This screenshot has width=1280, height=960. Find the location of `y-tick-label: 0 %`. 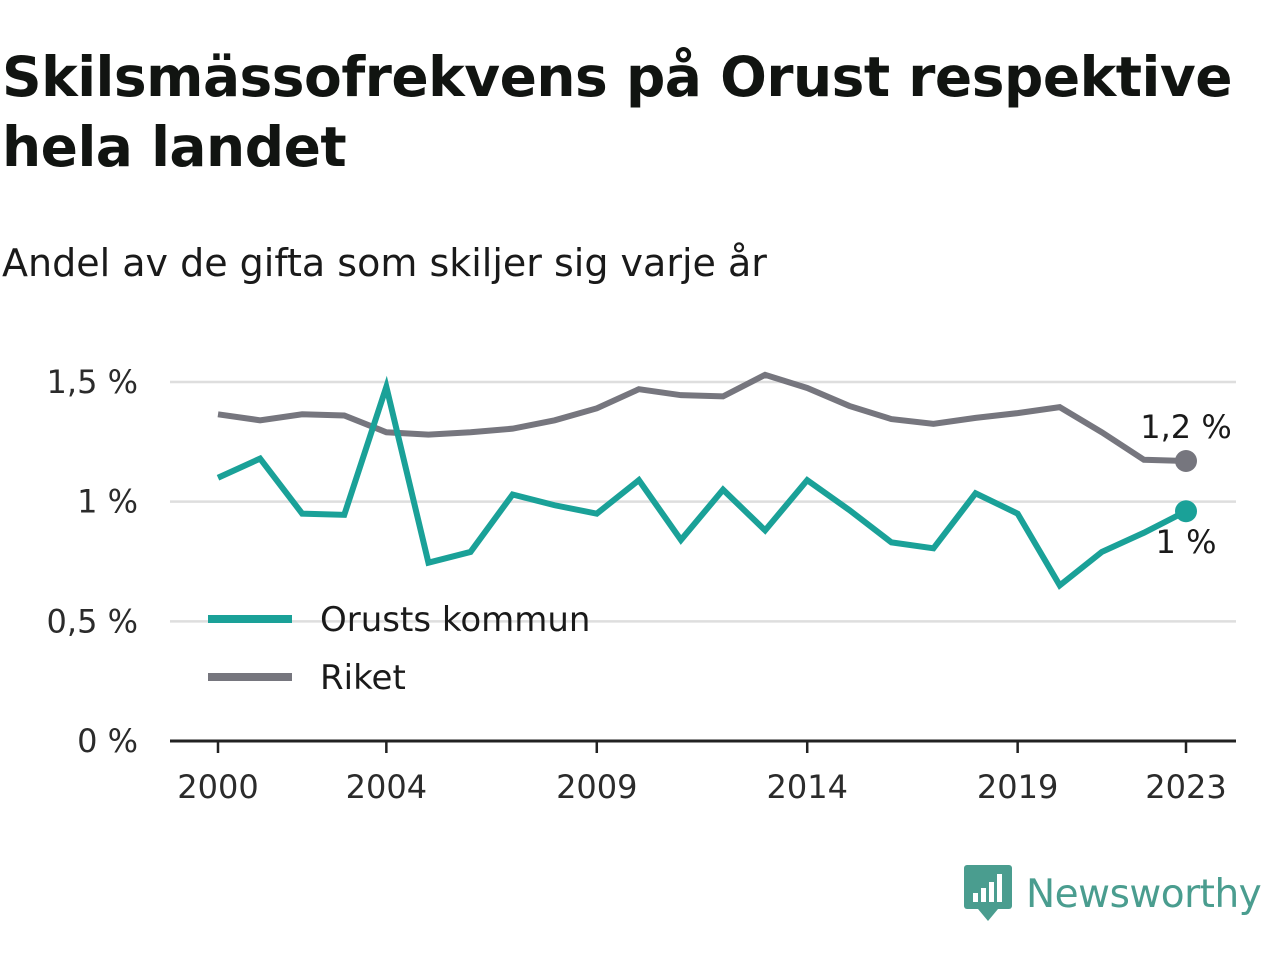

y-tick-label: 0 % is located at coordinates (107, 741).